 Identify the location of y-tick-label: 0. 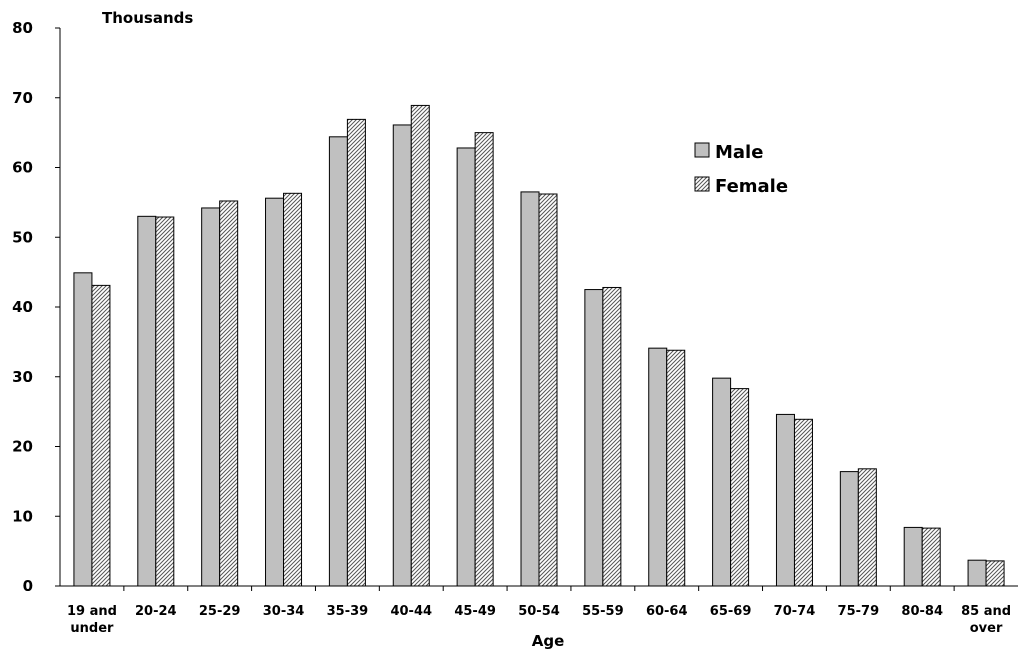
(28, 586).